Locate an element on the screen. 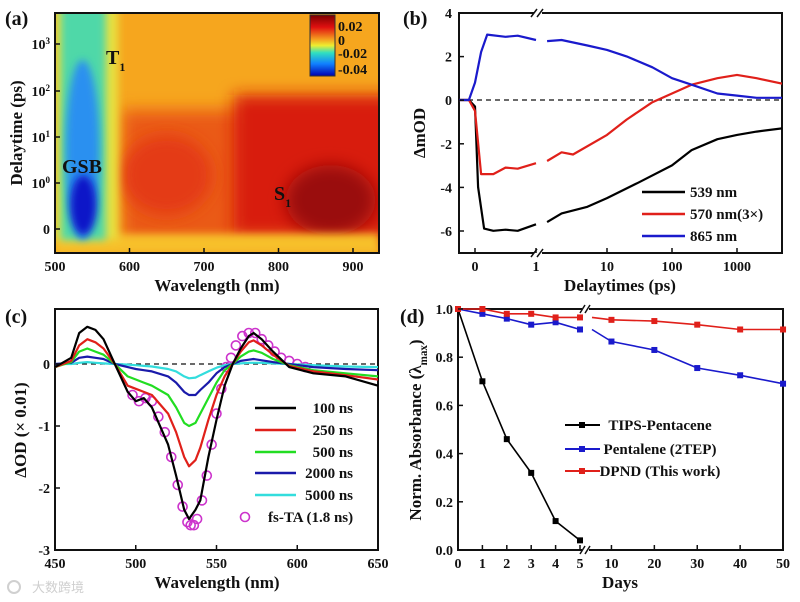 This screenshot has width=800, height=602. legend-label: 500 ns is located at coordinates (333, 453).